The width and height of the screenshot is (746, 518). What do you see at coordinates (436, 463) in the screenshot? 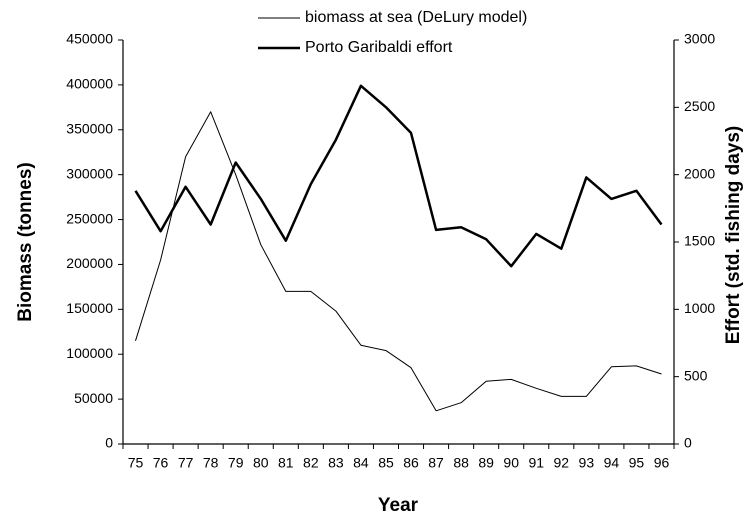
I see `x-tick-label: 87` at bounding box center [436, 463].